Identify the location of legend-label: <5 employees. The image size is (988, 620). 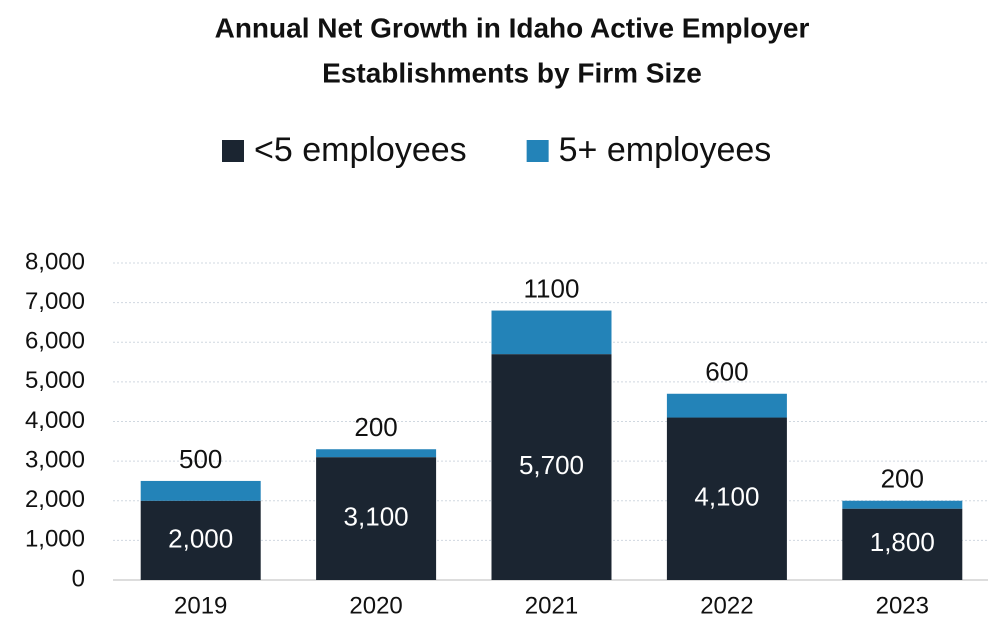
(360, 150).